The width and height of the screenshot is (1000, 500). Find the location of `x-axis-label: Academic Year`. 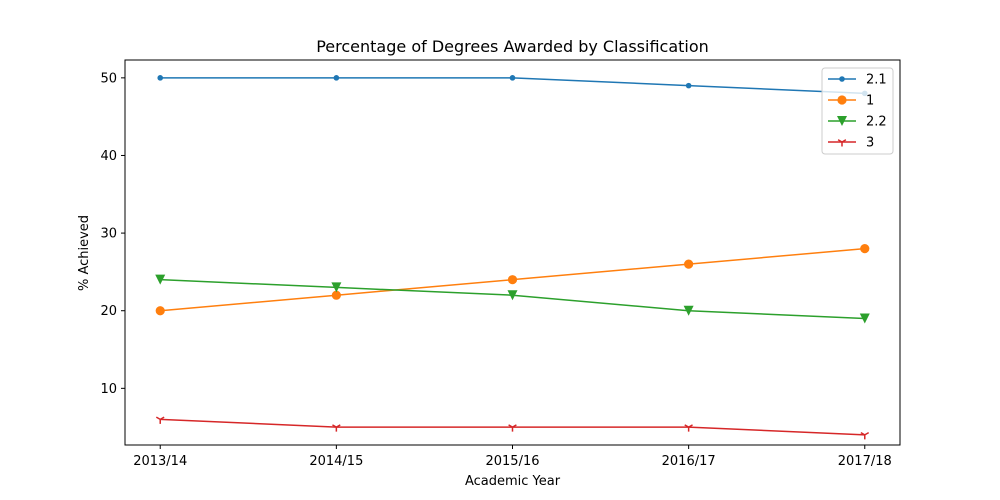

x-axis-label: Academic Year is located at coordinates (513, 481).